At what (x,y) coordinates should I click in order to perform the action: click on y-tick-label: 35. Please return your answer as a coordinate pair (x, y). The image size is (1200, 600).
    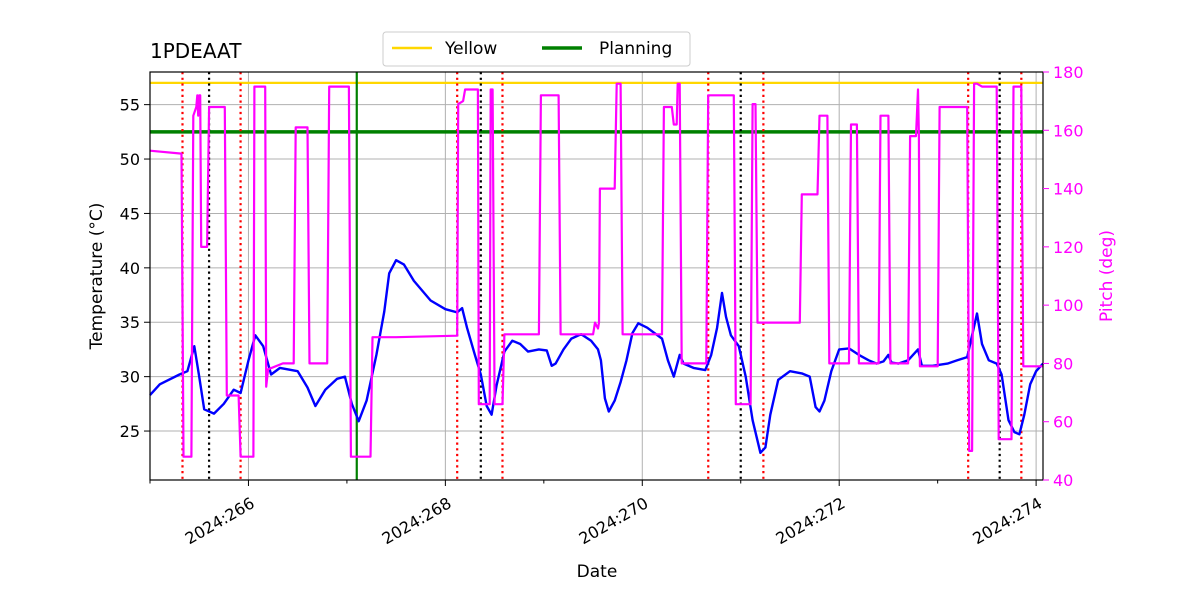
    Looking at the image, I should click on (130, 322).